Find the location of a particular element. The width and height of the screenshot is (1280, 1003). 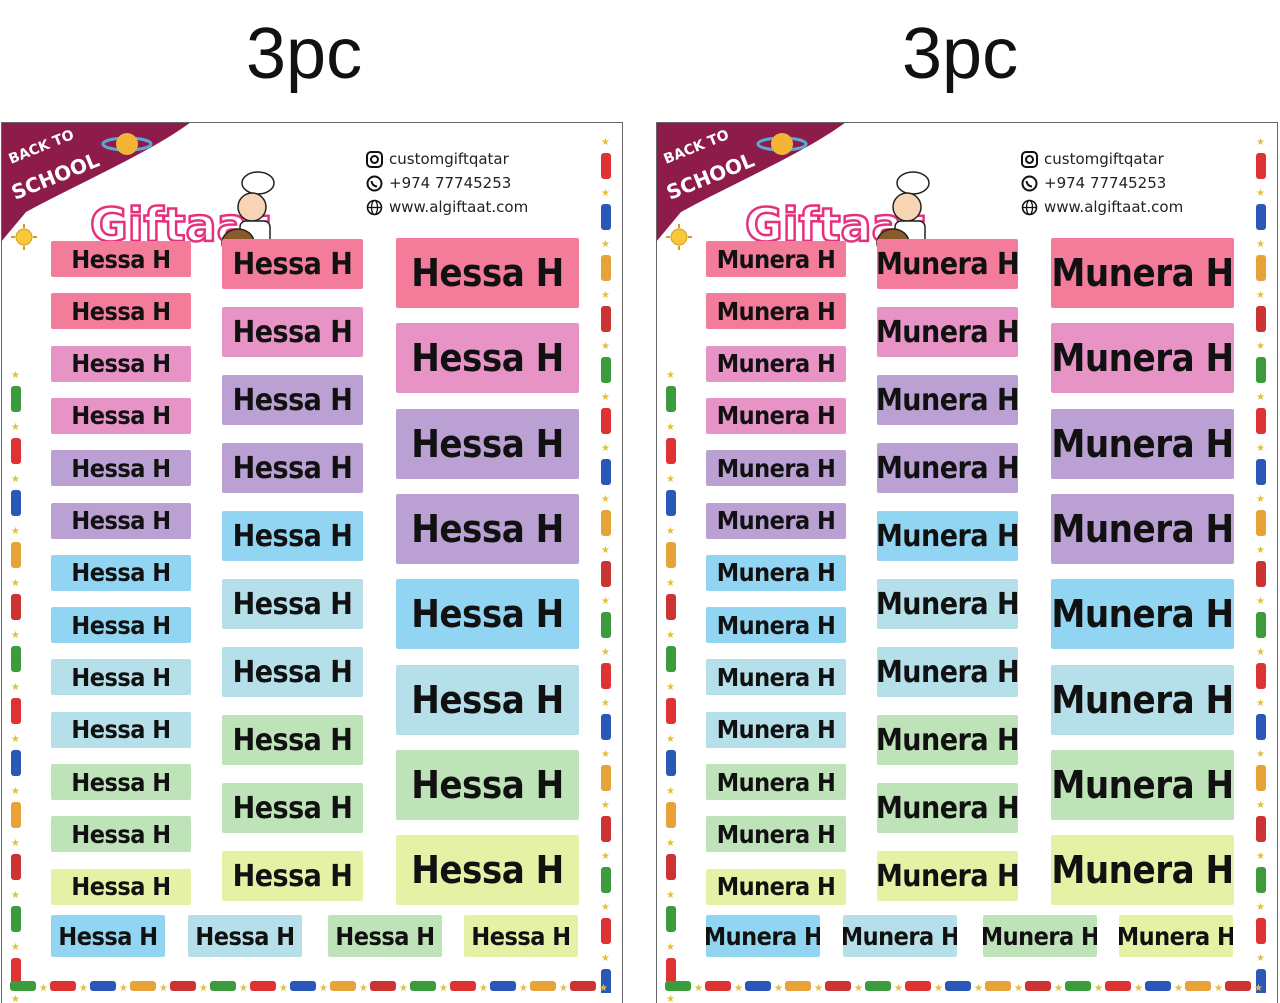

website-url: www.algiftaat.com is located at coordinates (1114, 207).